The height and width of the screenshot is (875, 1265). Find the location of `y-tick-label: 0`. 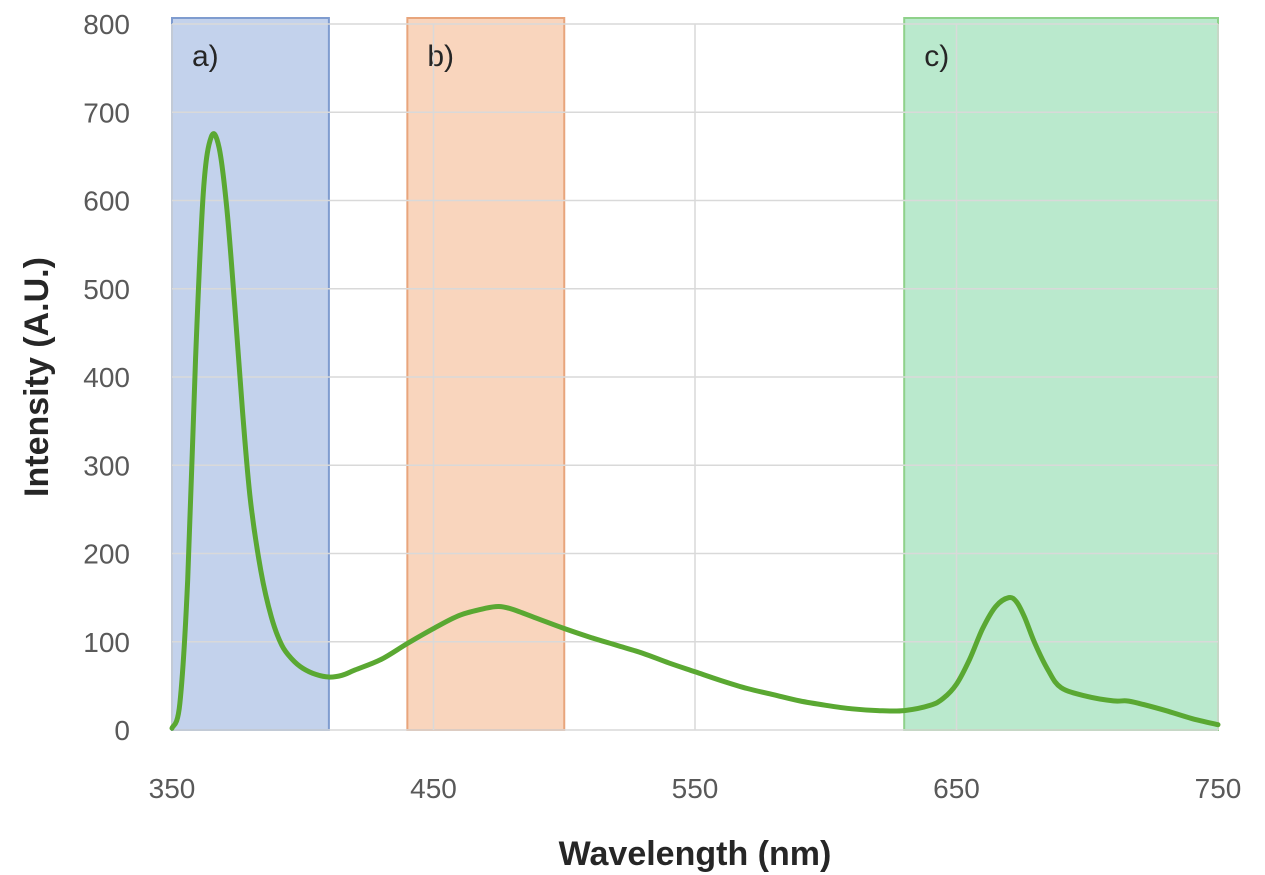

y-tick-label: 0 is located at coordinates (122, 730).